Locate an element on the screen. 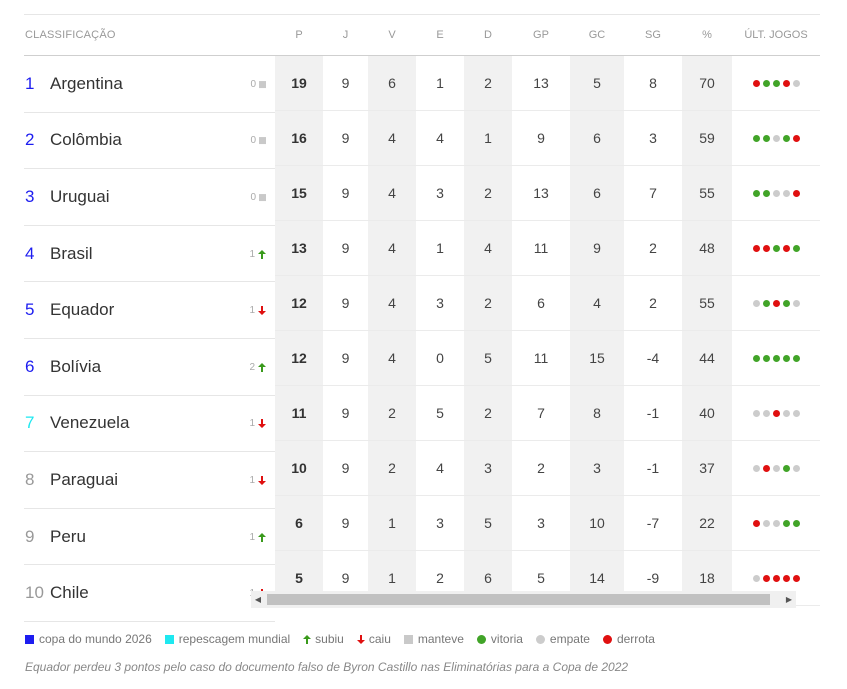 The image size is (847, 689). stat-pct: 44 is located at coordinates (707, 358).